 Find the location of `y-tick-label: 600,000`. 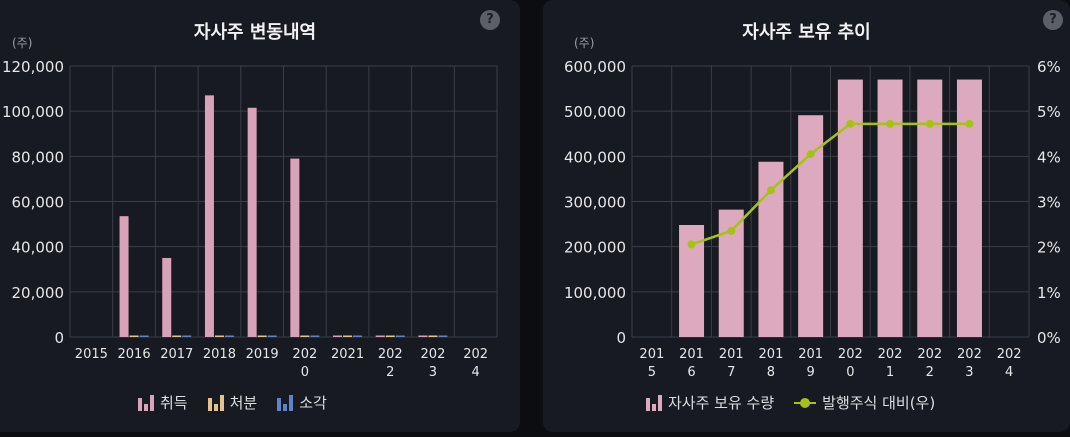

y-tick-label: 600,000 is located at coordinates (595, 67).